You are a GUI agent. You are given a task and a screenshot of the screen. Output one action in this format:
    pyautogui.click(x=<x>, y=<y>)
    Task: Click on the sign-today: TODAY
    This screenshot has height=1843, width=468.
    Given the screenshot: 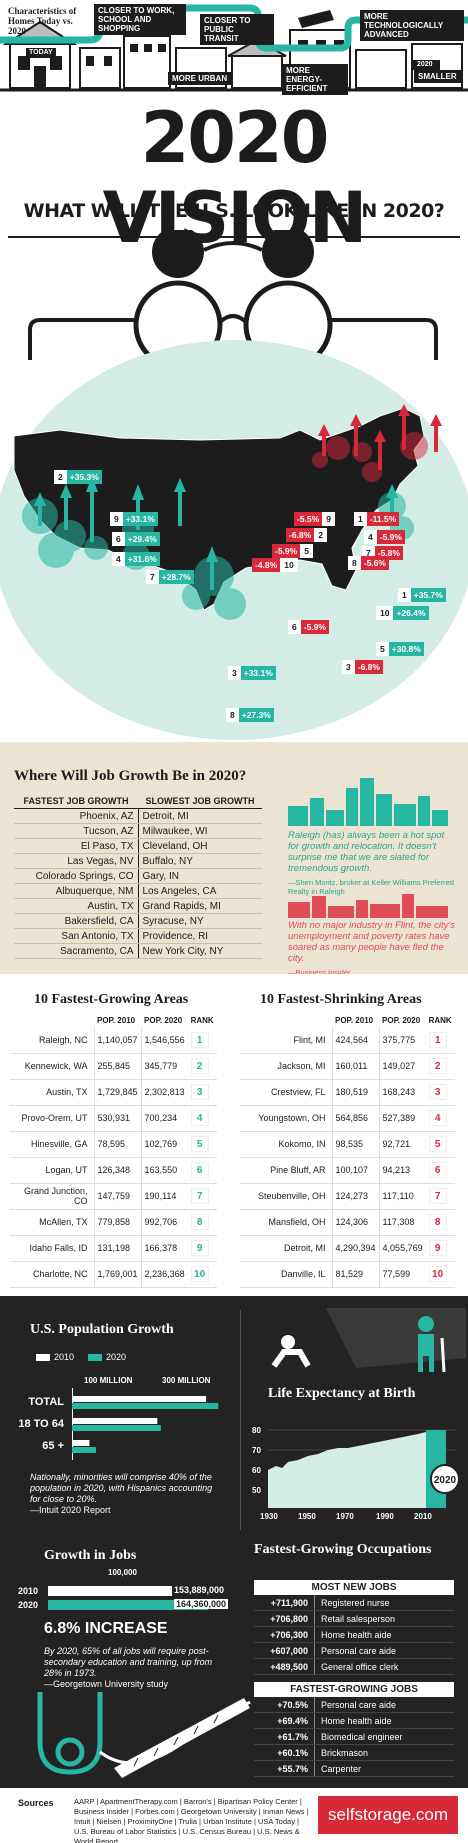 What is the action you would take?
    pyautogui.click(x=41, y=52)
    